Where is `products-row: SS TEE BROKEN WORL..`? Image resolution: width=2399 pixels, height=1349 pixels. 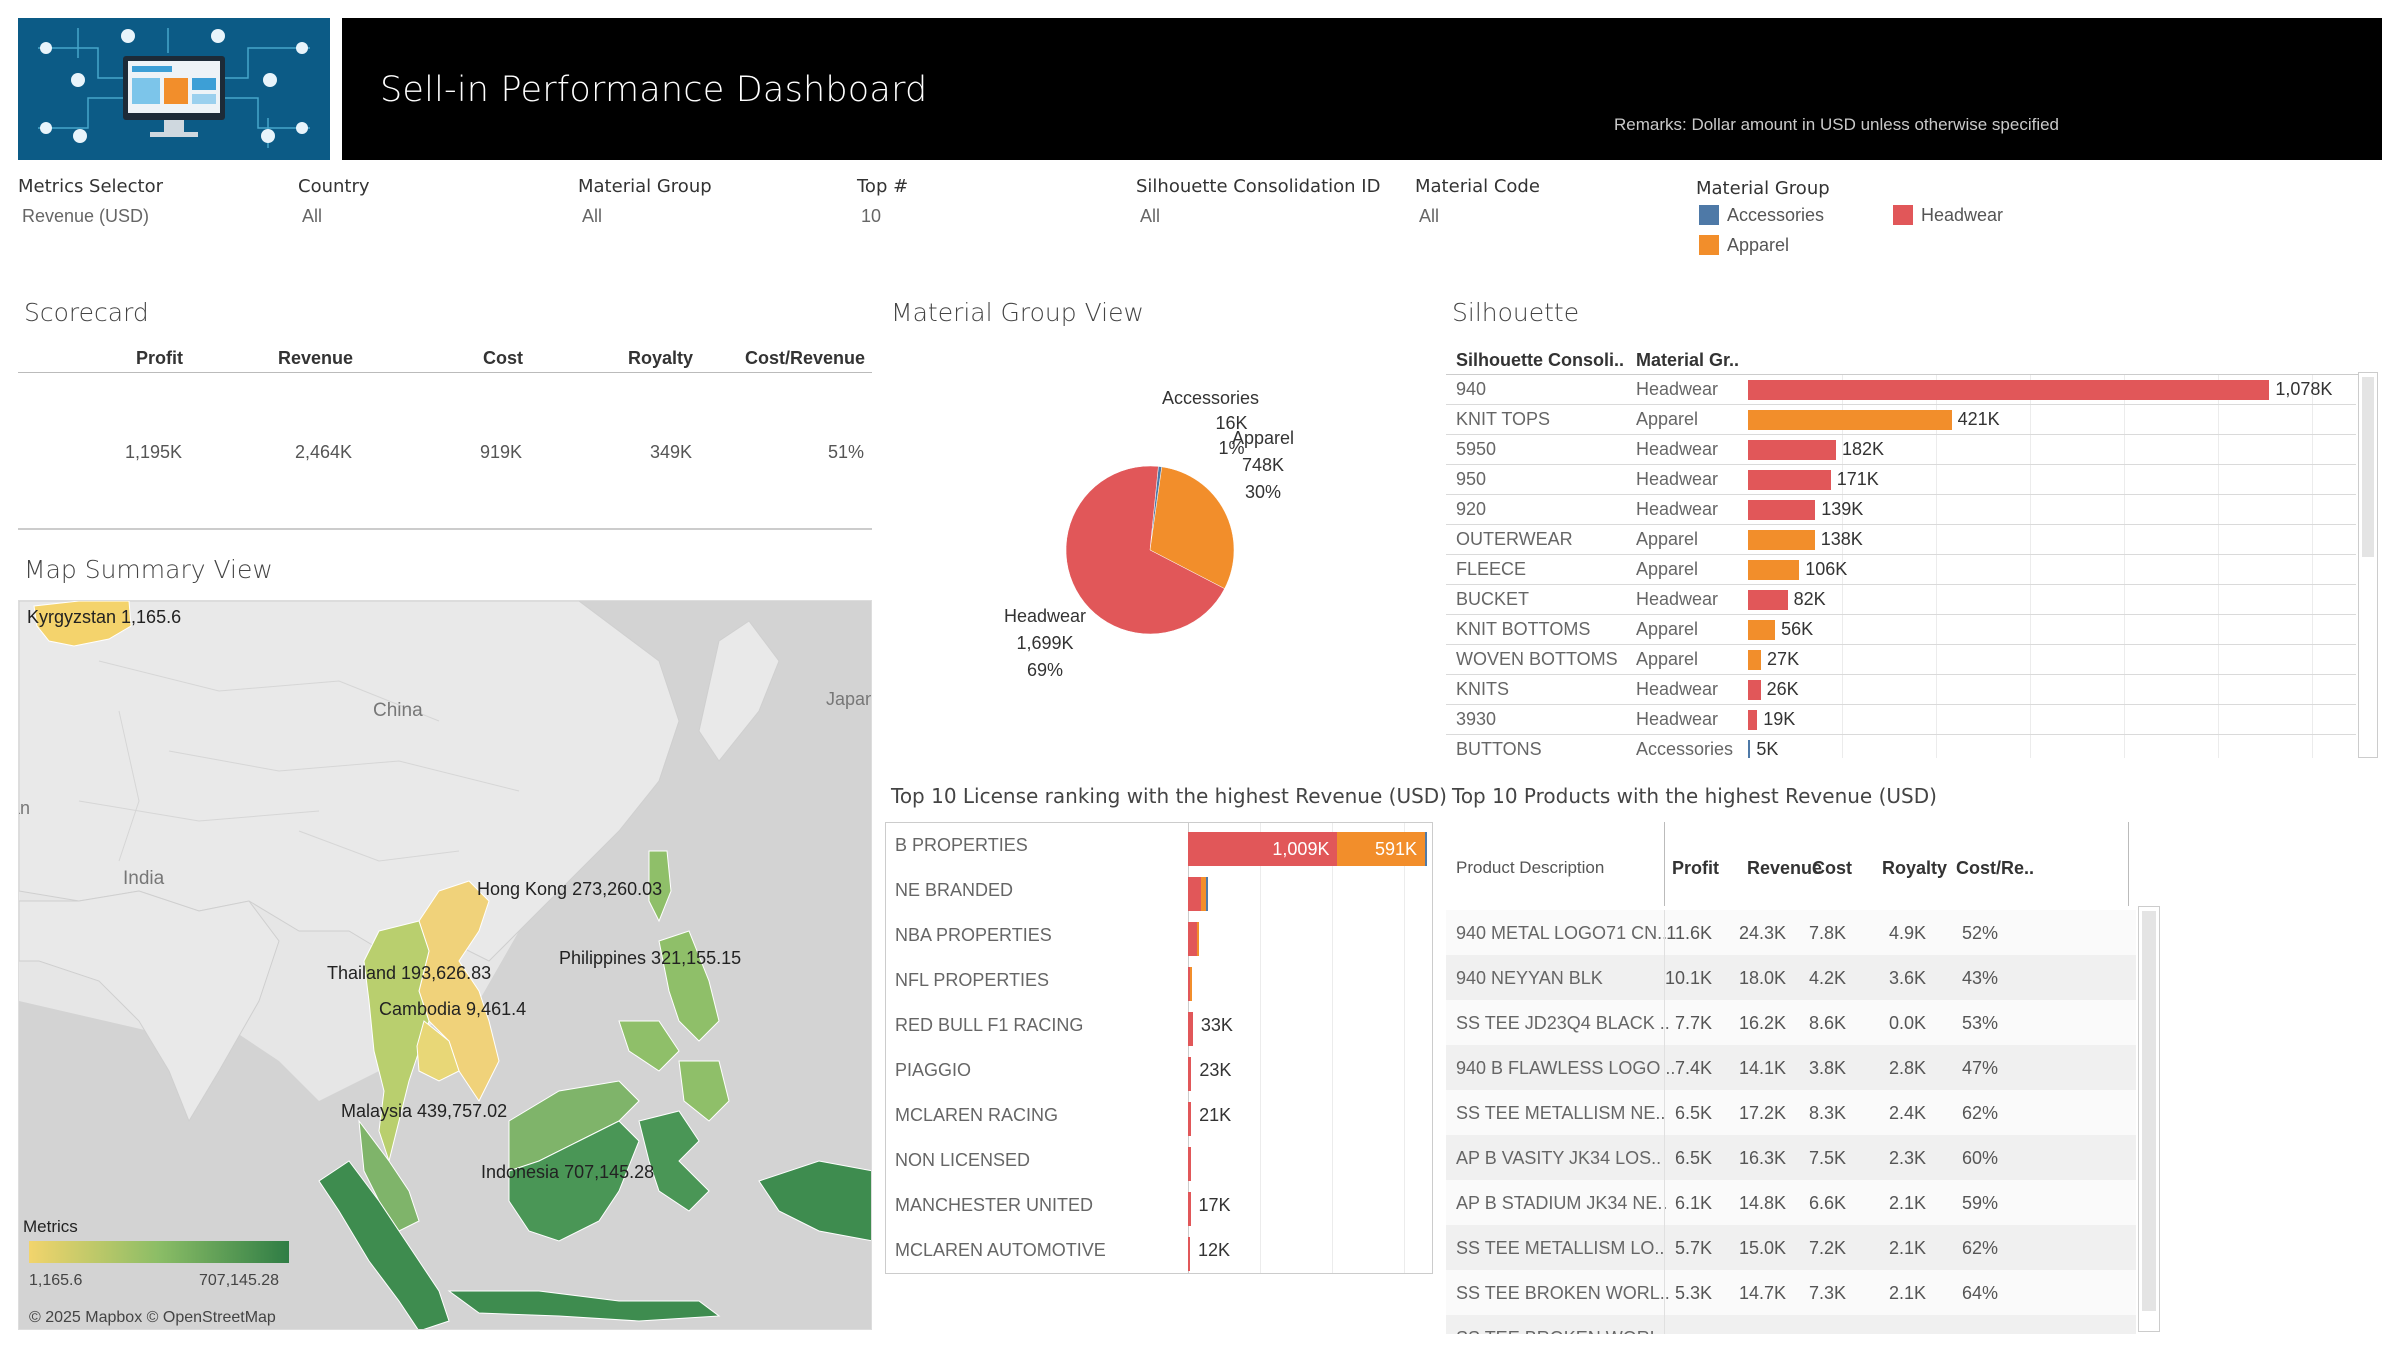
products-row: SS TEE BROKEN WORL.. is located at coordinates (1791, 1324).